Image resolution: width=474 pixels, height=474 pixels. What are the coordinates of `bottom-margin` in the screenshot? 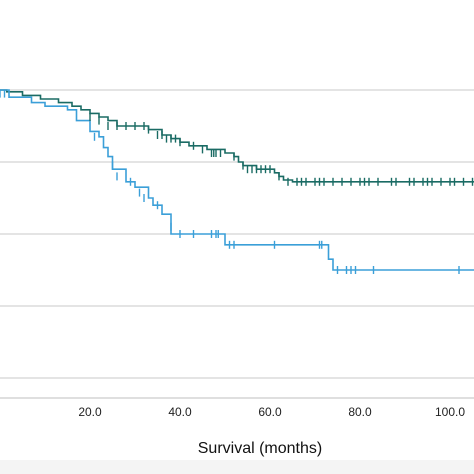 It's located at (237, 467).